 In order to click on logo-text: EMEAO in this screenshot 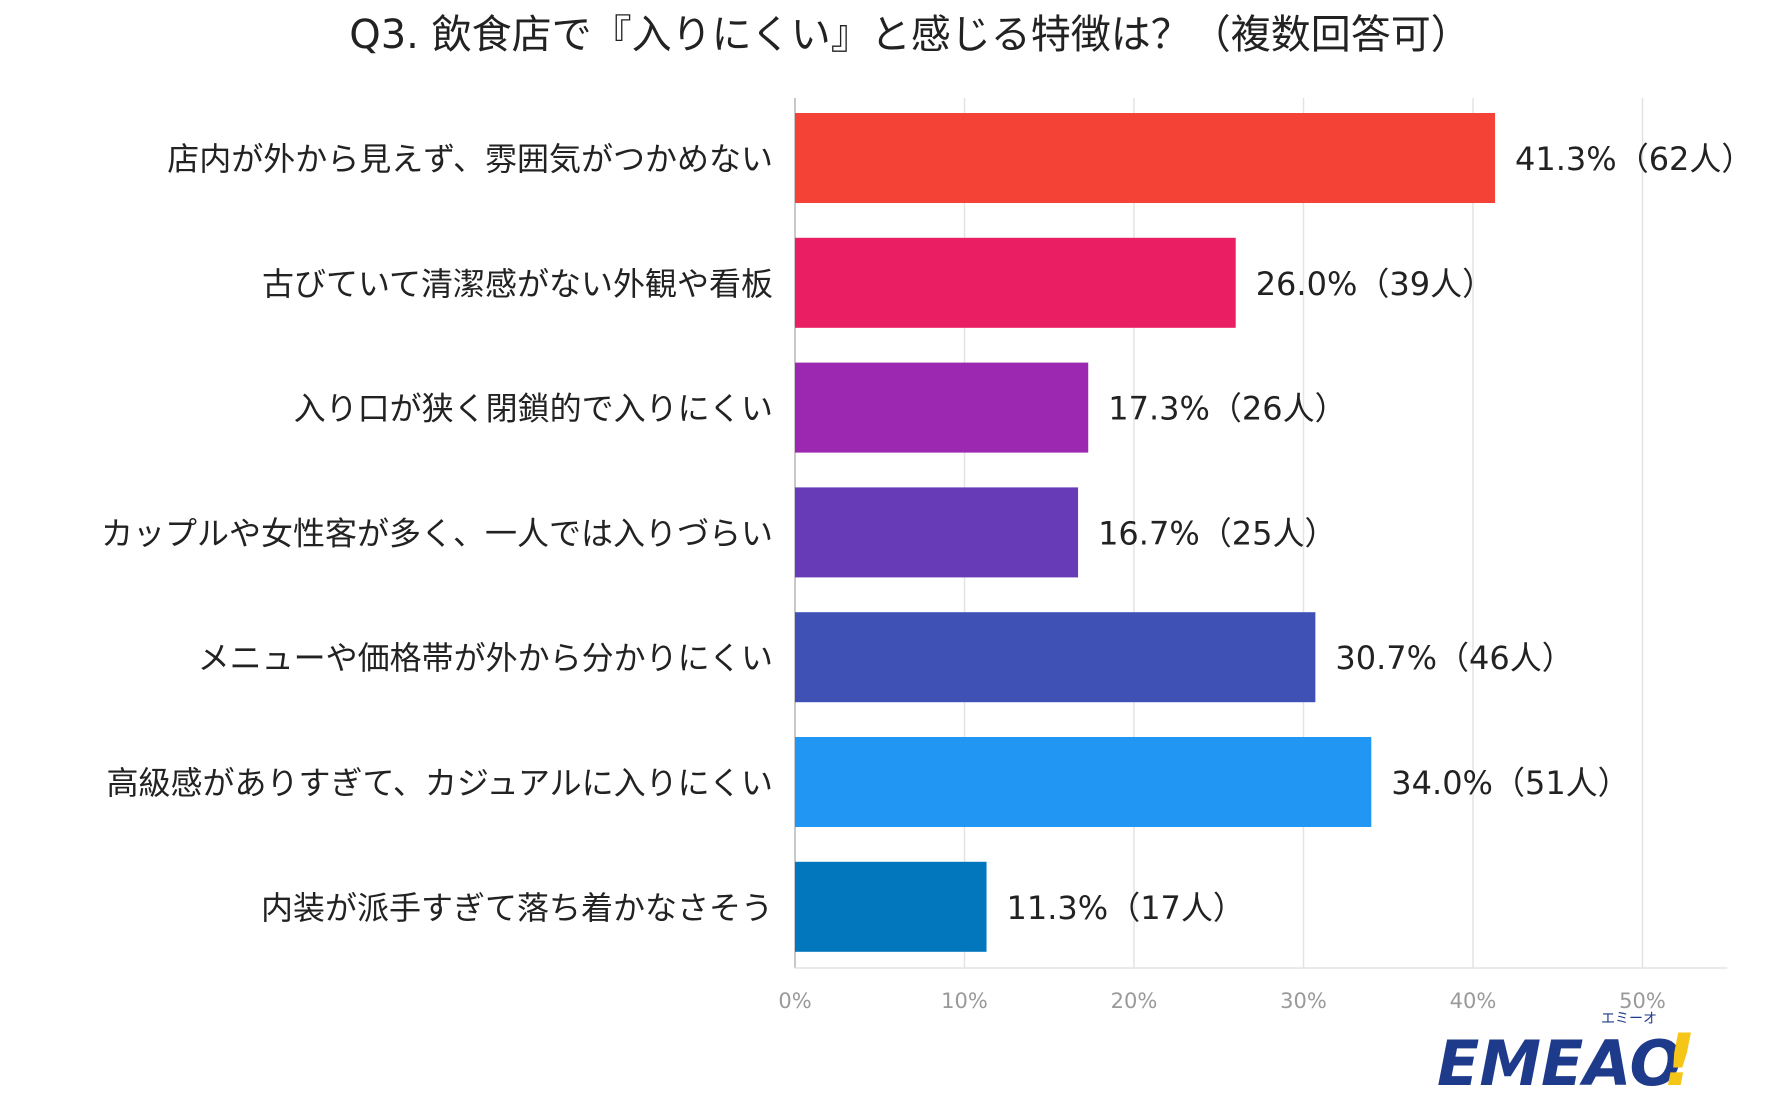, I will do `click(1559, 1061)`.